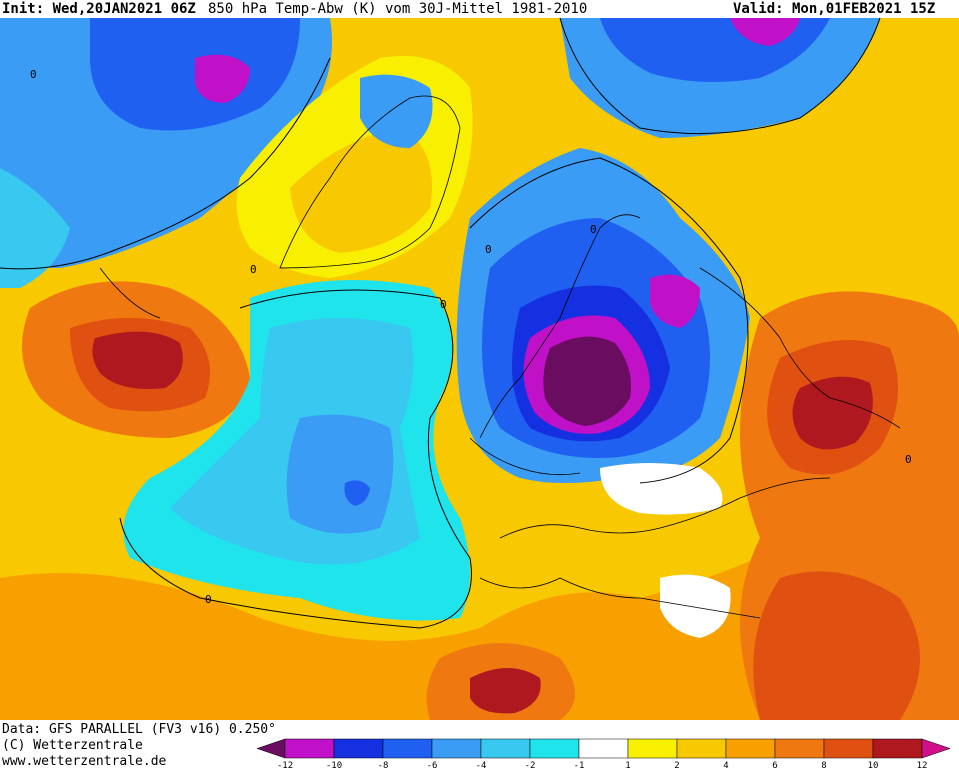 This screenshot has height=770, width=959. What do you see at coordinates (530, 765) in the screenshot?
I see `legend-tick-label: -2` at bounding box center [530, 765].